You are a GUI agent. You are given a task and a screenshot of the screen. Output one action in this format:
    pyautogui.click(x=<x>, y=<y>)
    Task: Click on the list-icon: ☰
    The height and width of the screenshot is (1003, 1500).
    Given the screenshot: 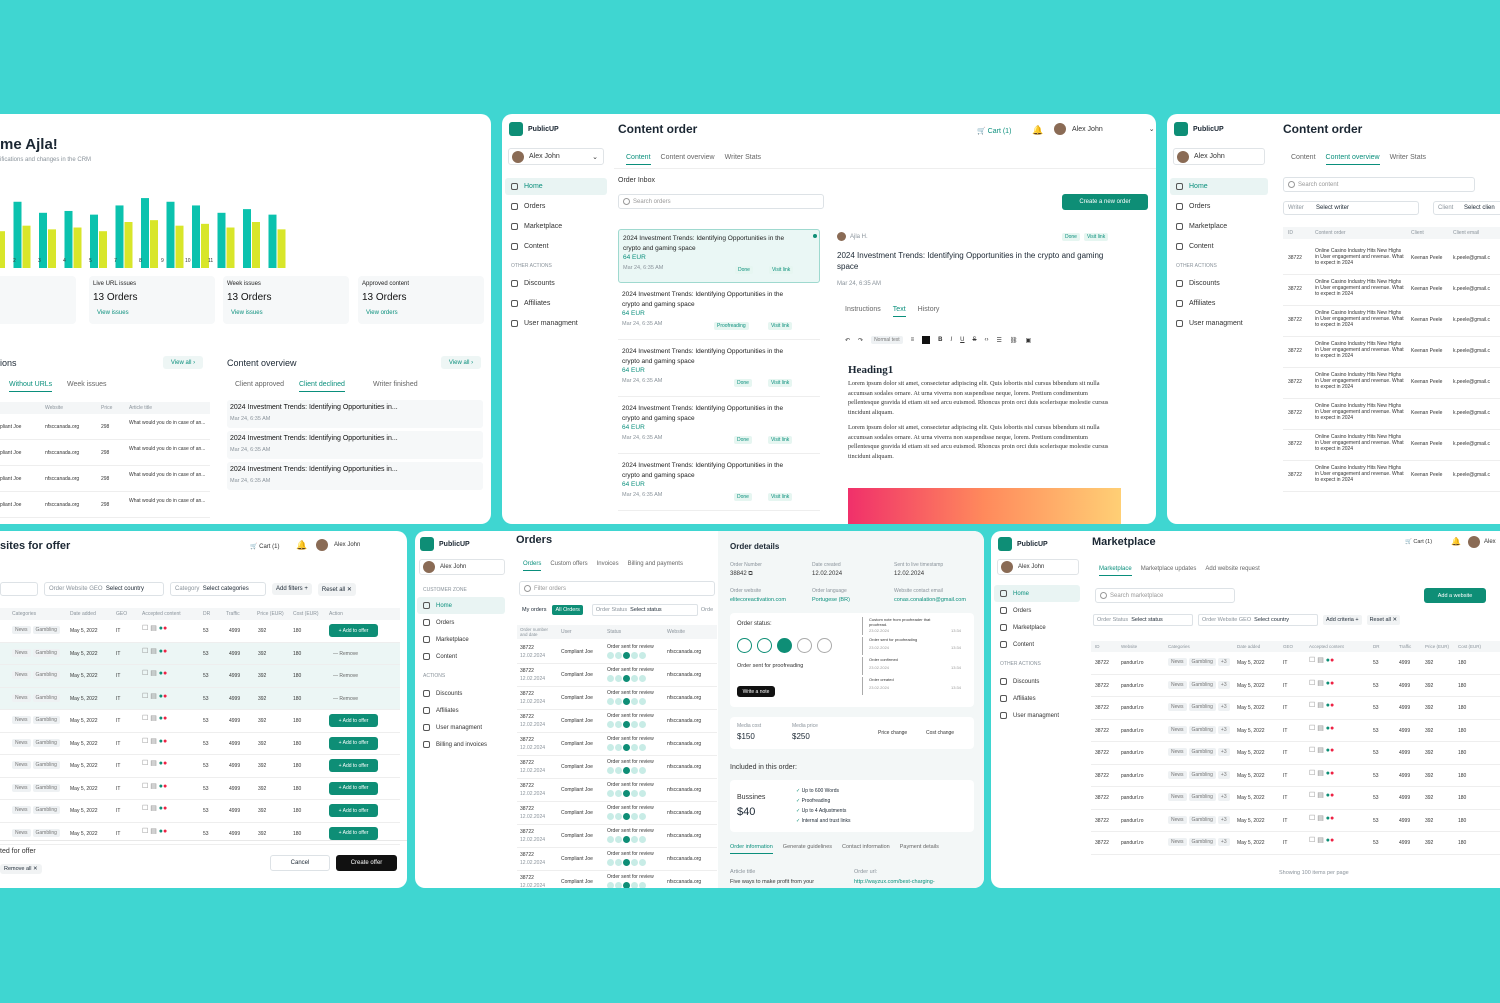 What is the action you would take?
    pyautogui.click(x=999, y=340)
    